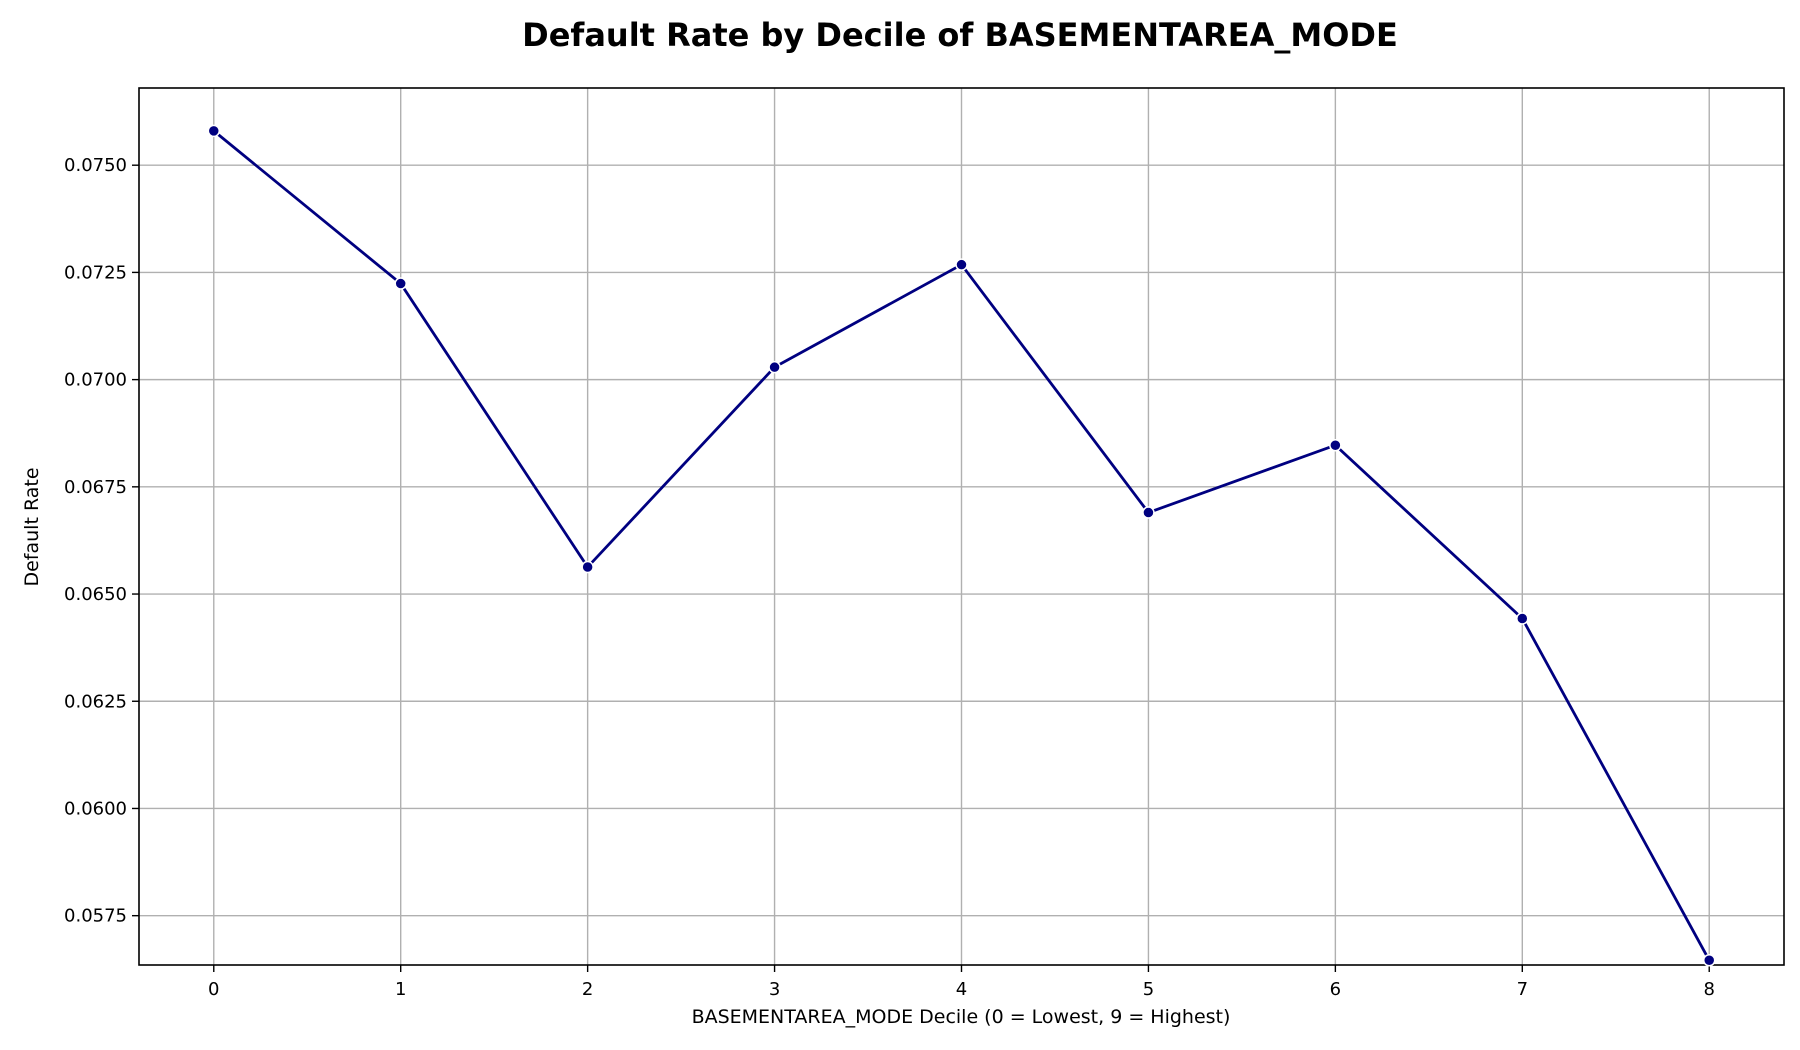  Describe the element at coordinates (95, 808) in the screenshot. I see `y-tick-label: 0.0600` at that location.